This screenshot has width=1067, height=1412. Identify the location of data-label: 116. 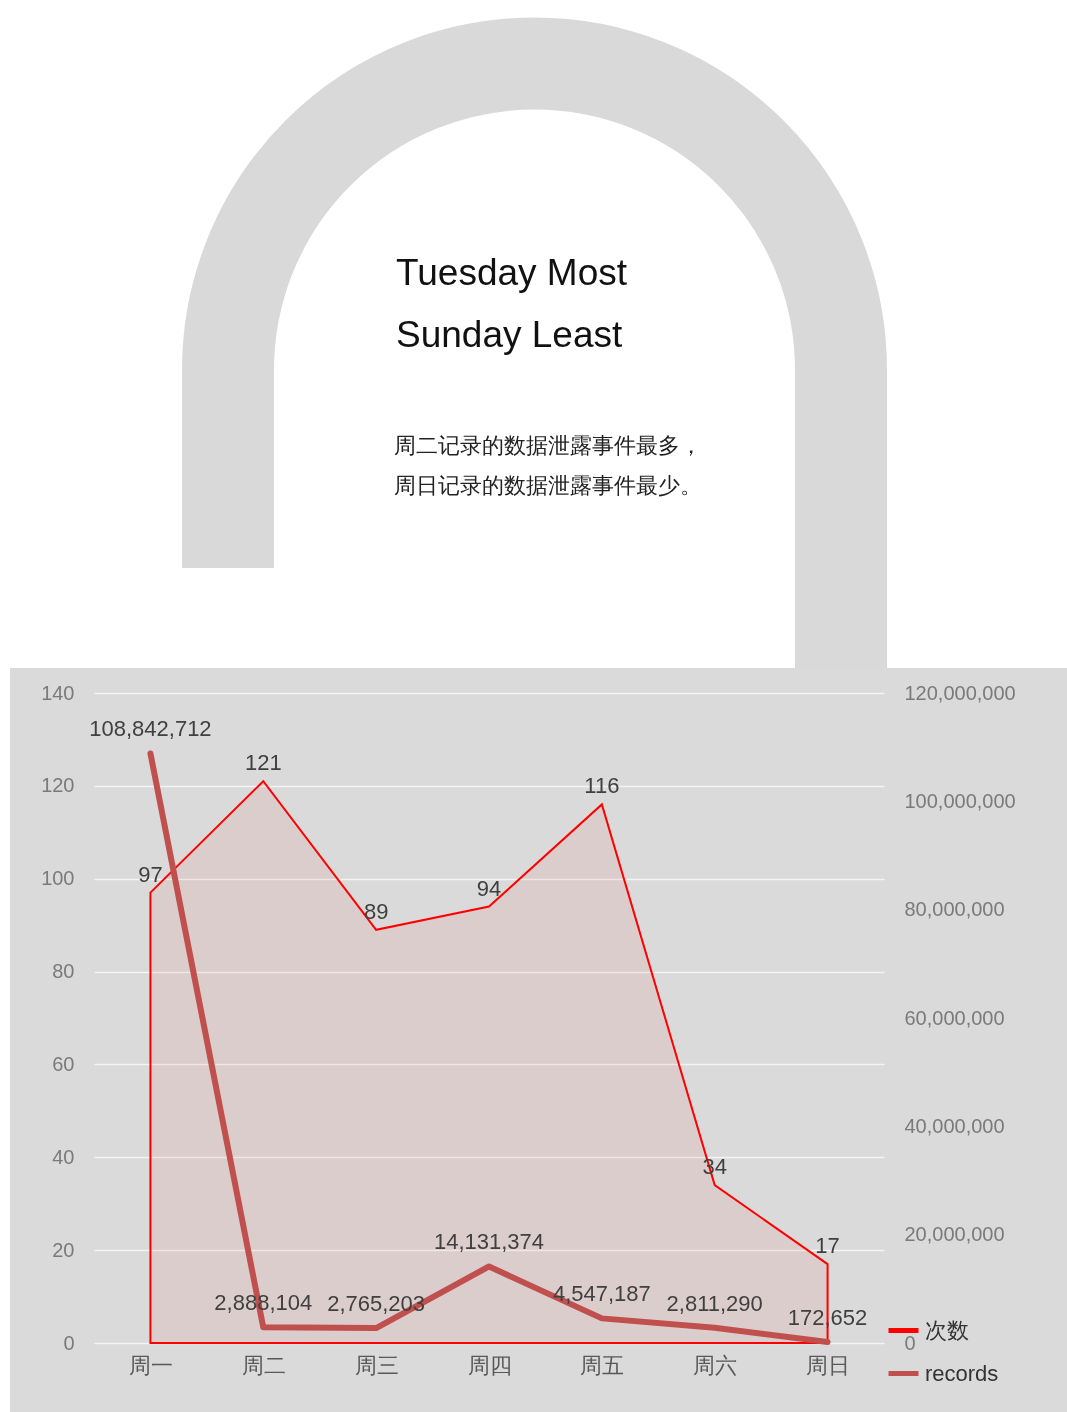
(602, 786).